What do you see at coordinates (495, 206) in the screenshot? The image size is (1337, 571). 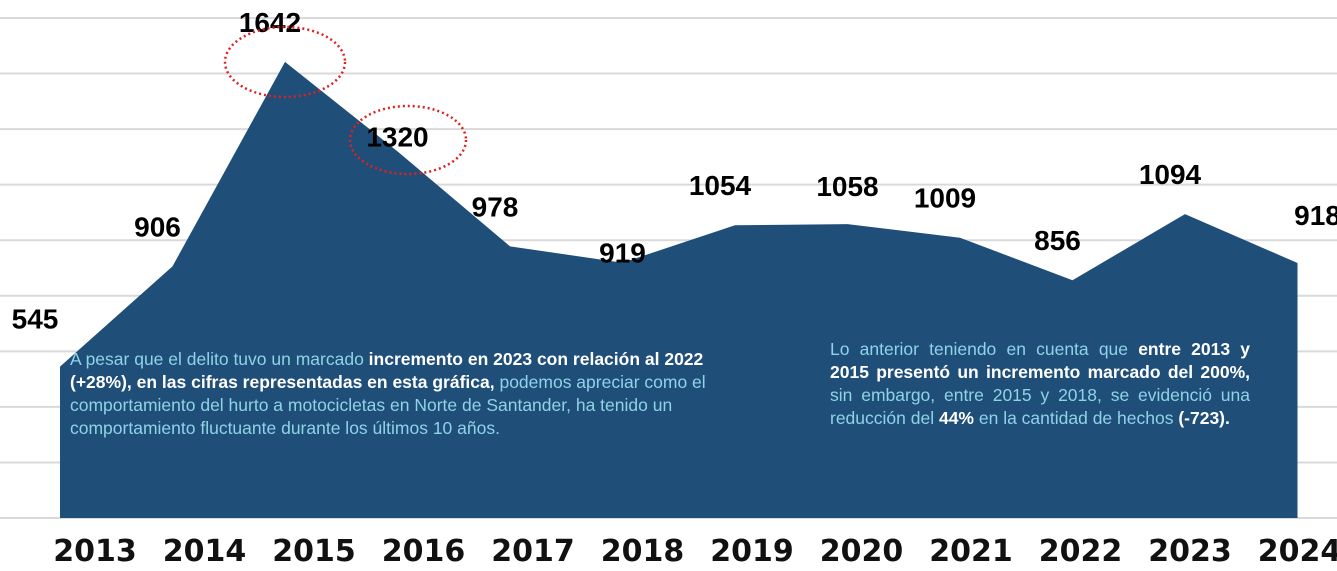 I see `value-label: 978` at bounding box center [495, 206].